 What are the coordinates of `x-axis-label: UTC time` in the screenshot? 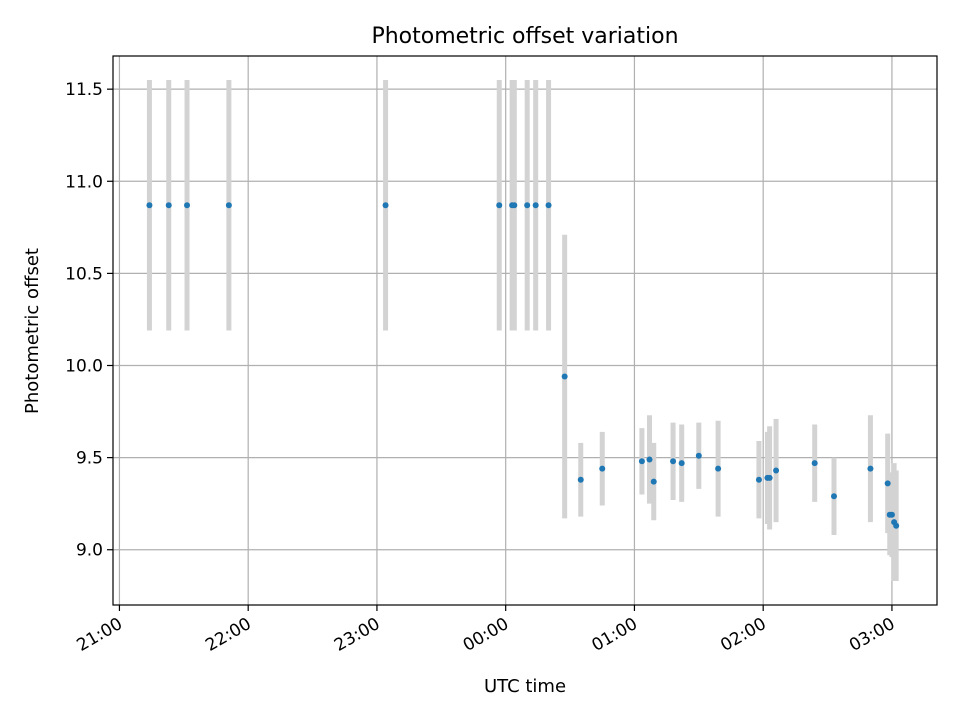 It's located at (525, 686).